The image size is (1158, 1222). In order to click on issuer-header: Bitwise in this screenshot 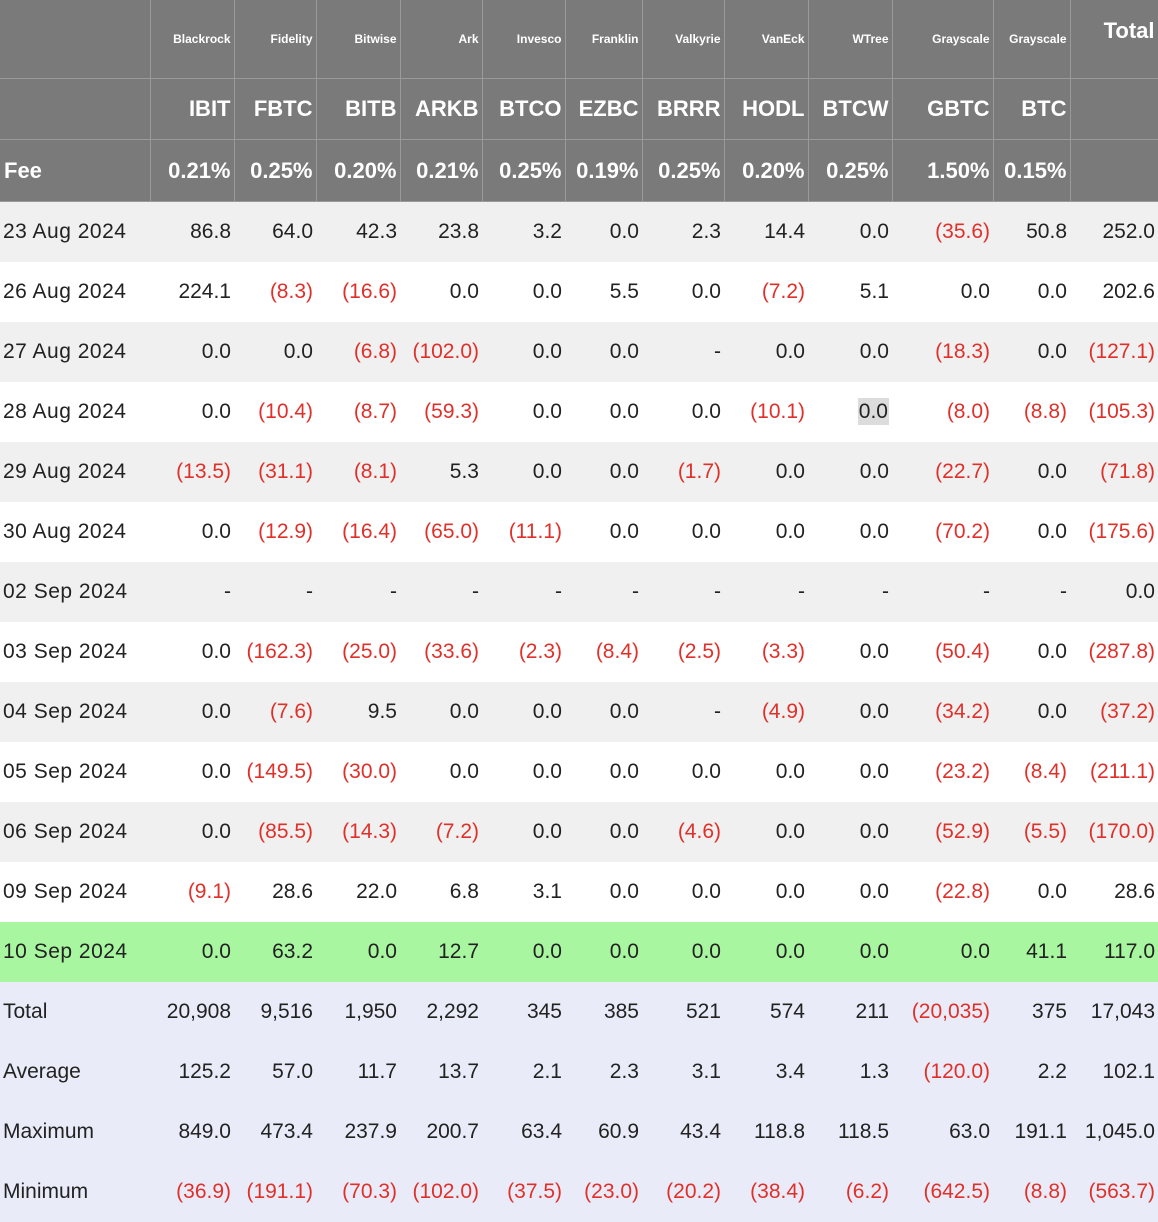, I will do `click(358, 39)`.